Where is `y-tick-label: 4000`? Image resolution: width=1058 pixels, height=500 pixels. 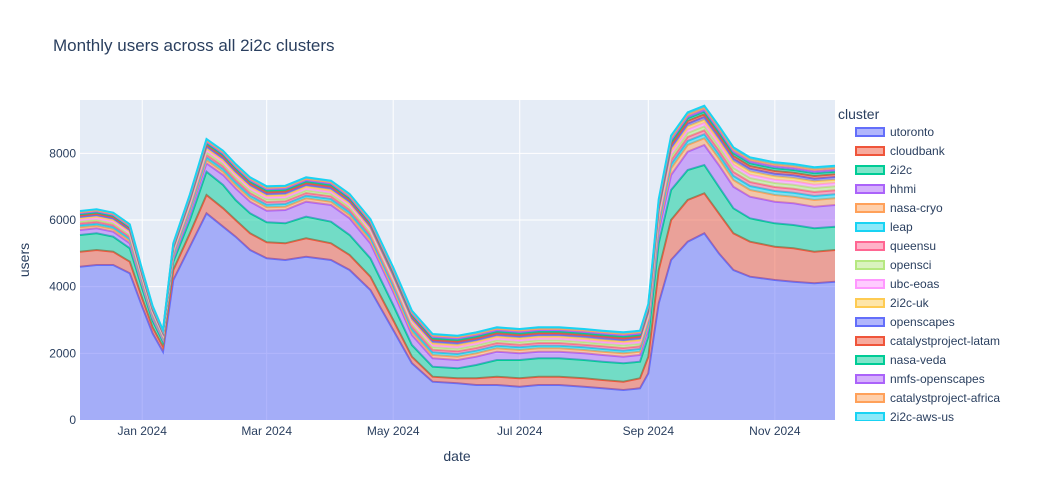 y-tick-label: 4000 is located at coordinates (62, 287).